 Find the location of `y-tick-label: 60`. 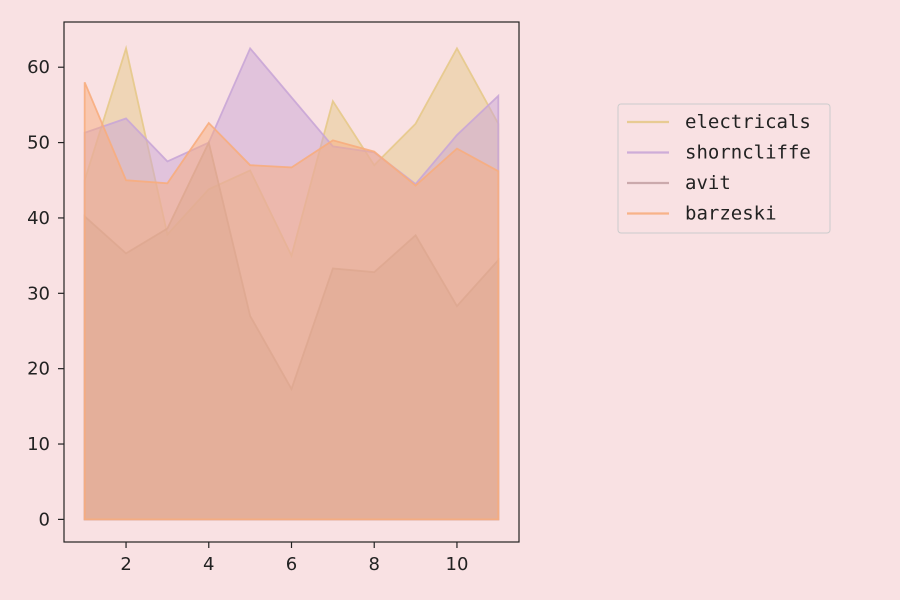

y-tick-label: 60 is located at coordinates (38, 67).